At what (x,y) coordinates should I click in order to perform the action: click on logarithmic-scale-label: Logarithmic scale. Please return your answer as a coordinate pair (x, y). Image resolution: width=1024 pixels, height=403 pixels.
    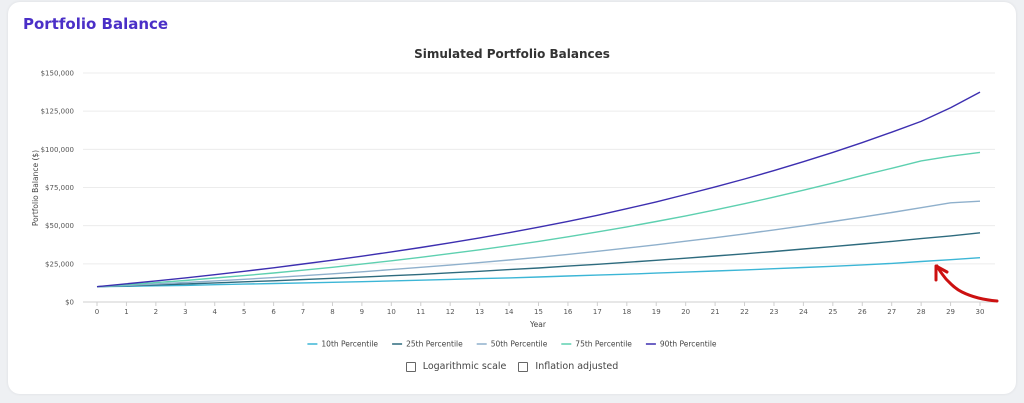
    Looking at the image, I should click on (464, 366).